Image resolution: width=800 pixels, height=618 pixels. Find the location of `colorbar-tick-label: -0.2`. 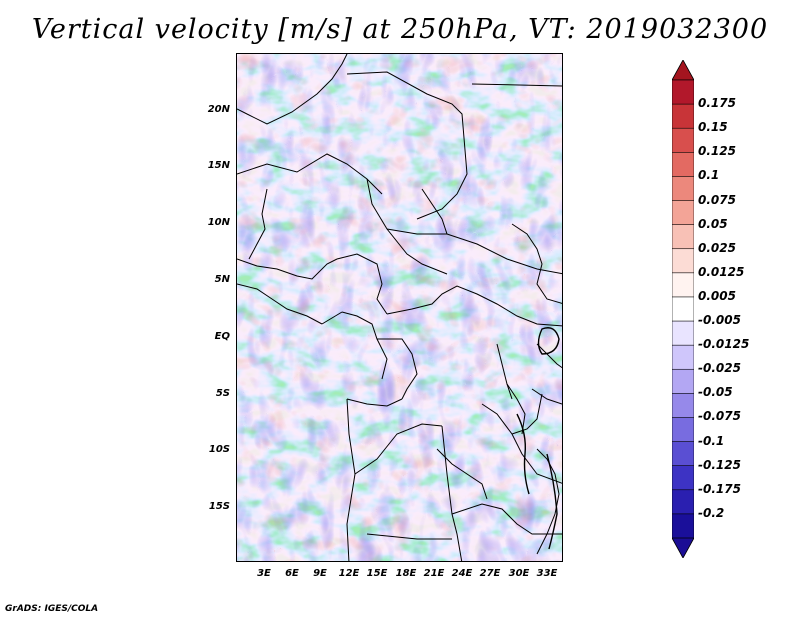

colorbar-tick-label: -0.2 is located at coordinates (711, 512).